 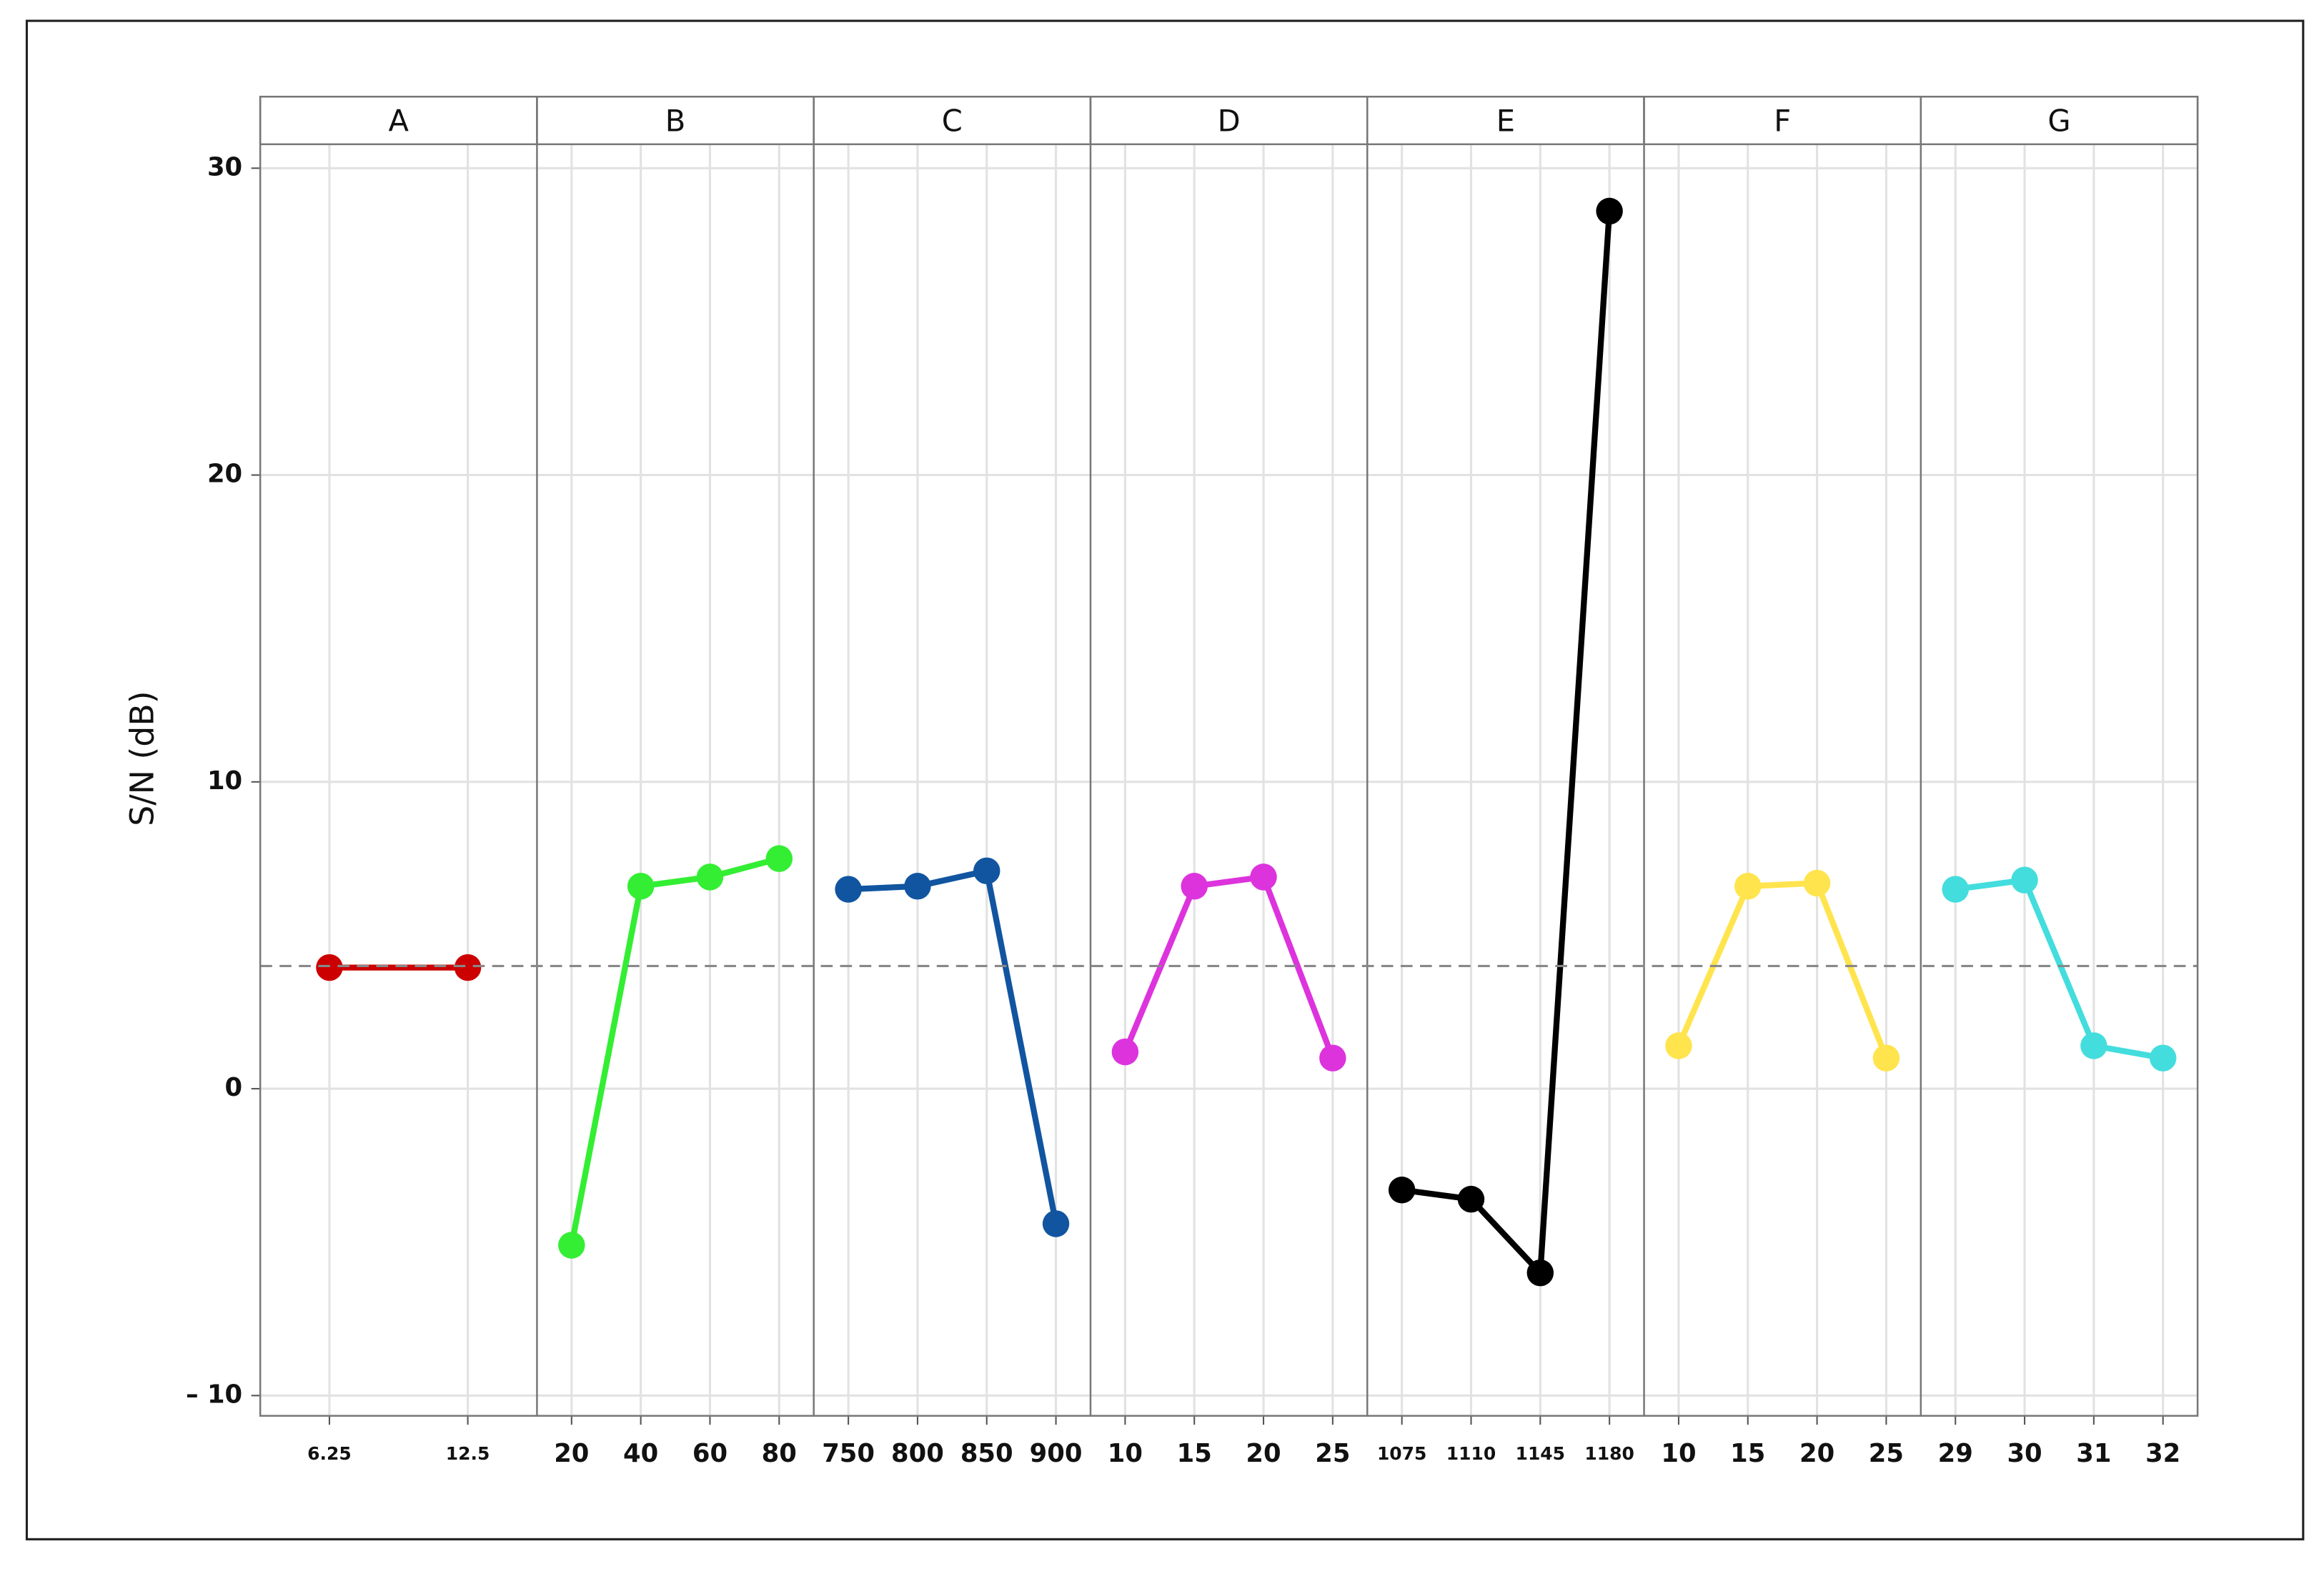 I want to click on x-tick-label: 80, so click(x=779, y=1453).